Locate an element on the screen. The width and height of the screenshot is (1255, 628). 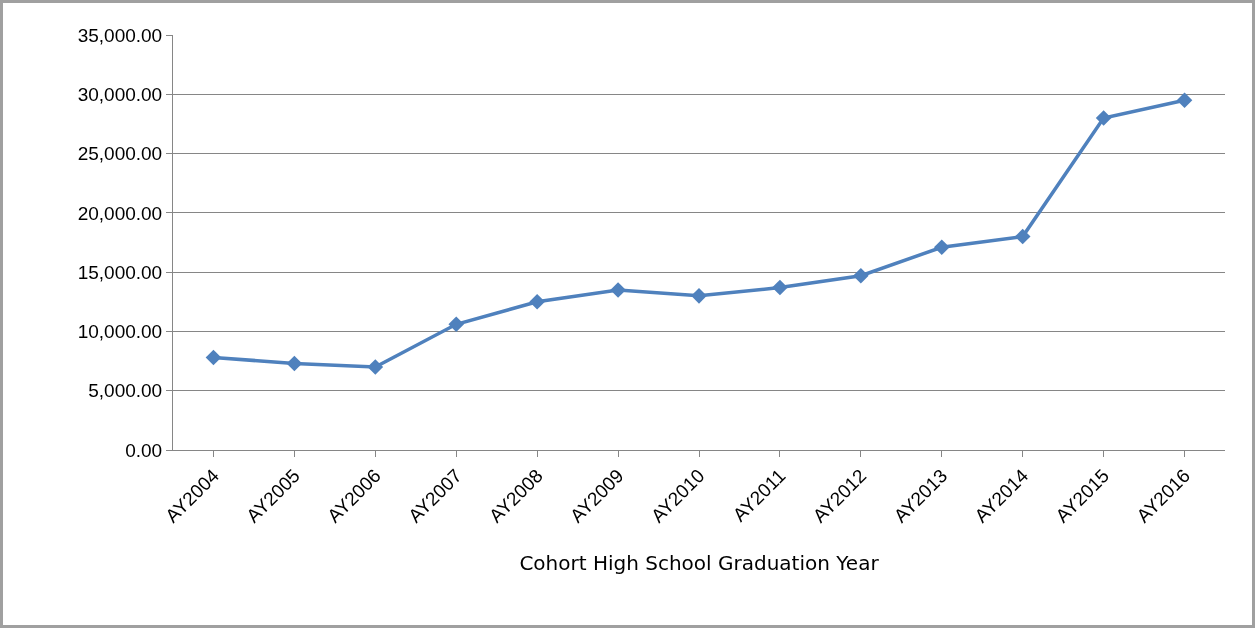
y-tick-label: 20,000.00 is located at coordinates (120, 213).